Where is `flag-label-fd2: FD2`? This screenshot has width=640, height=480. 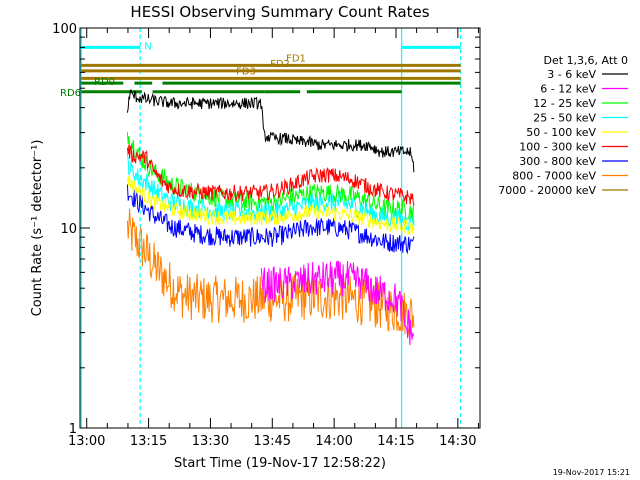
flag-label-fd2: FD2 is located at coordinates (280, 64).